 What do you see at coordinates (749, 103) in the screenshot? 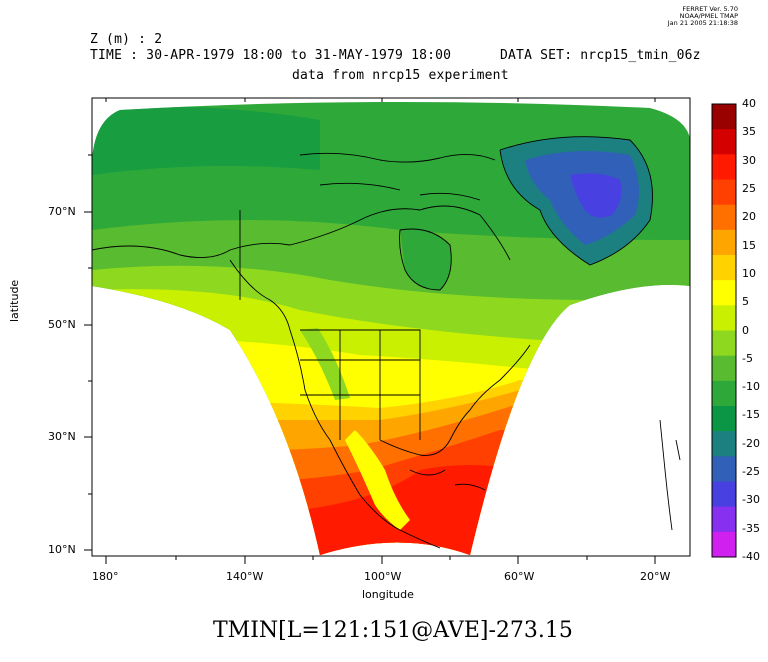
I see `colorbar-label: 40` at bounding box center [749, 103].